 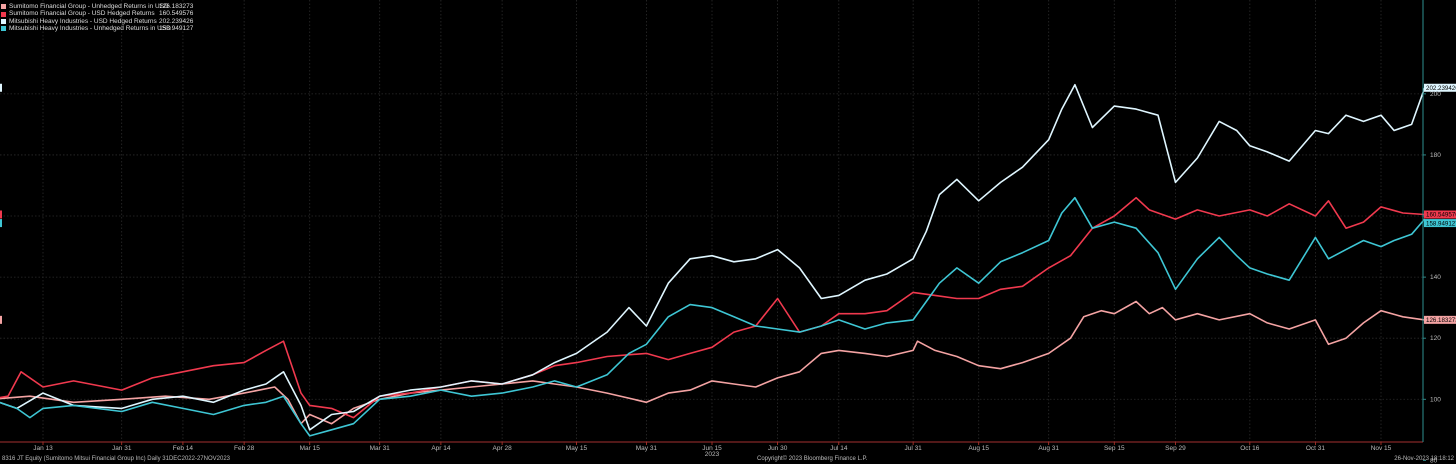 I want to click on last-value-flag: 158.949127, so click(x=1440, y=223).